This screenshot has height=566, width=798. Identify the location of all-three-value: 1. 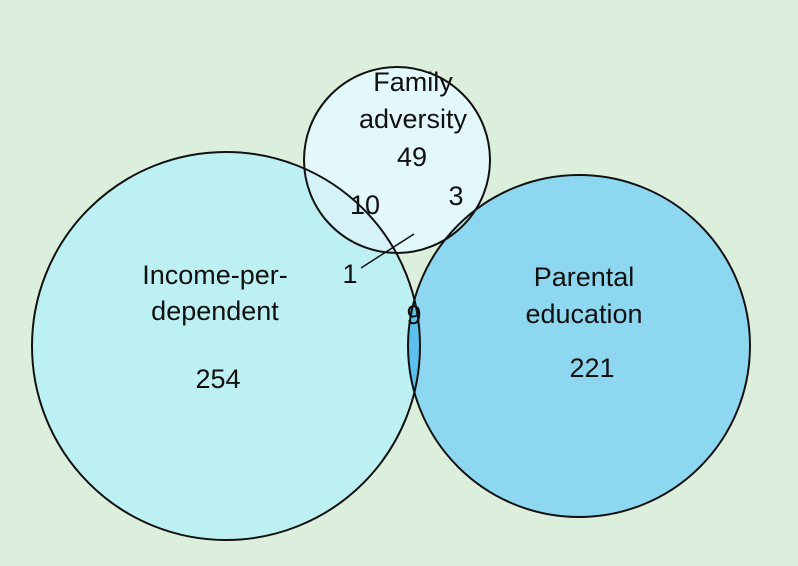
(349, 274).